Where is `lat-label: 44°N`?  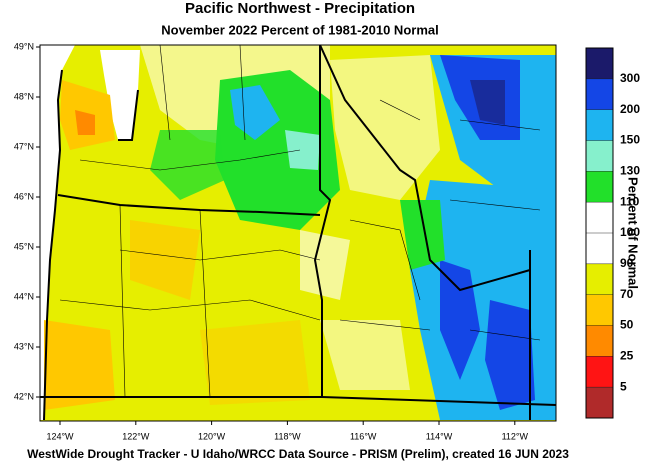 lat-label: 44°N is located at coordinates (24, 296).